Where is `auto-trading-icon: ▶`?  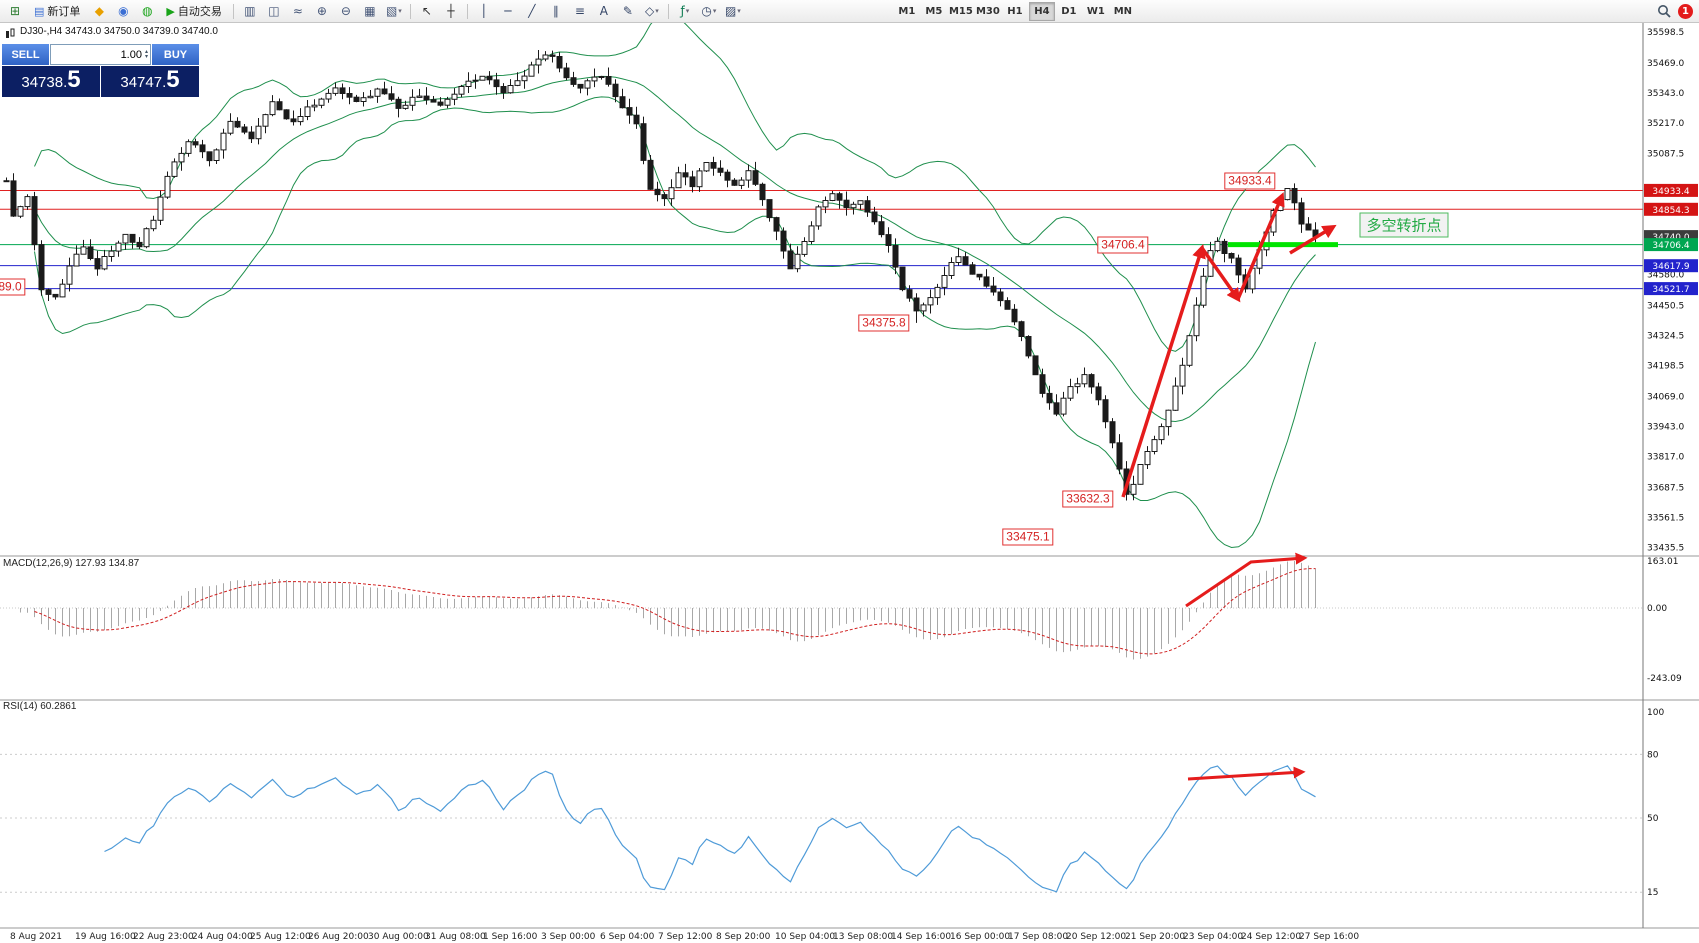 auto-trading-icon: ▶ is located at coordinates (170, 11).